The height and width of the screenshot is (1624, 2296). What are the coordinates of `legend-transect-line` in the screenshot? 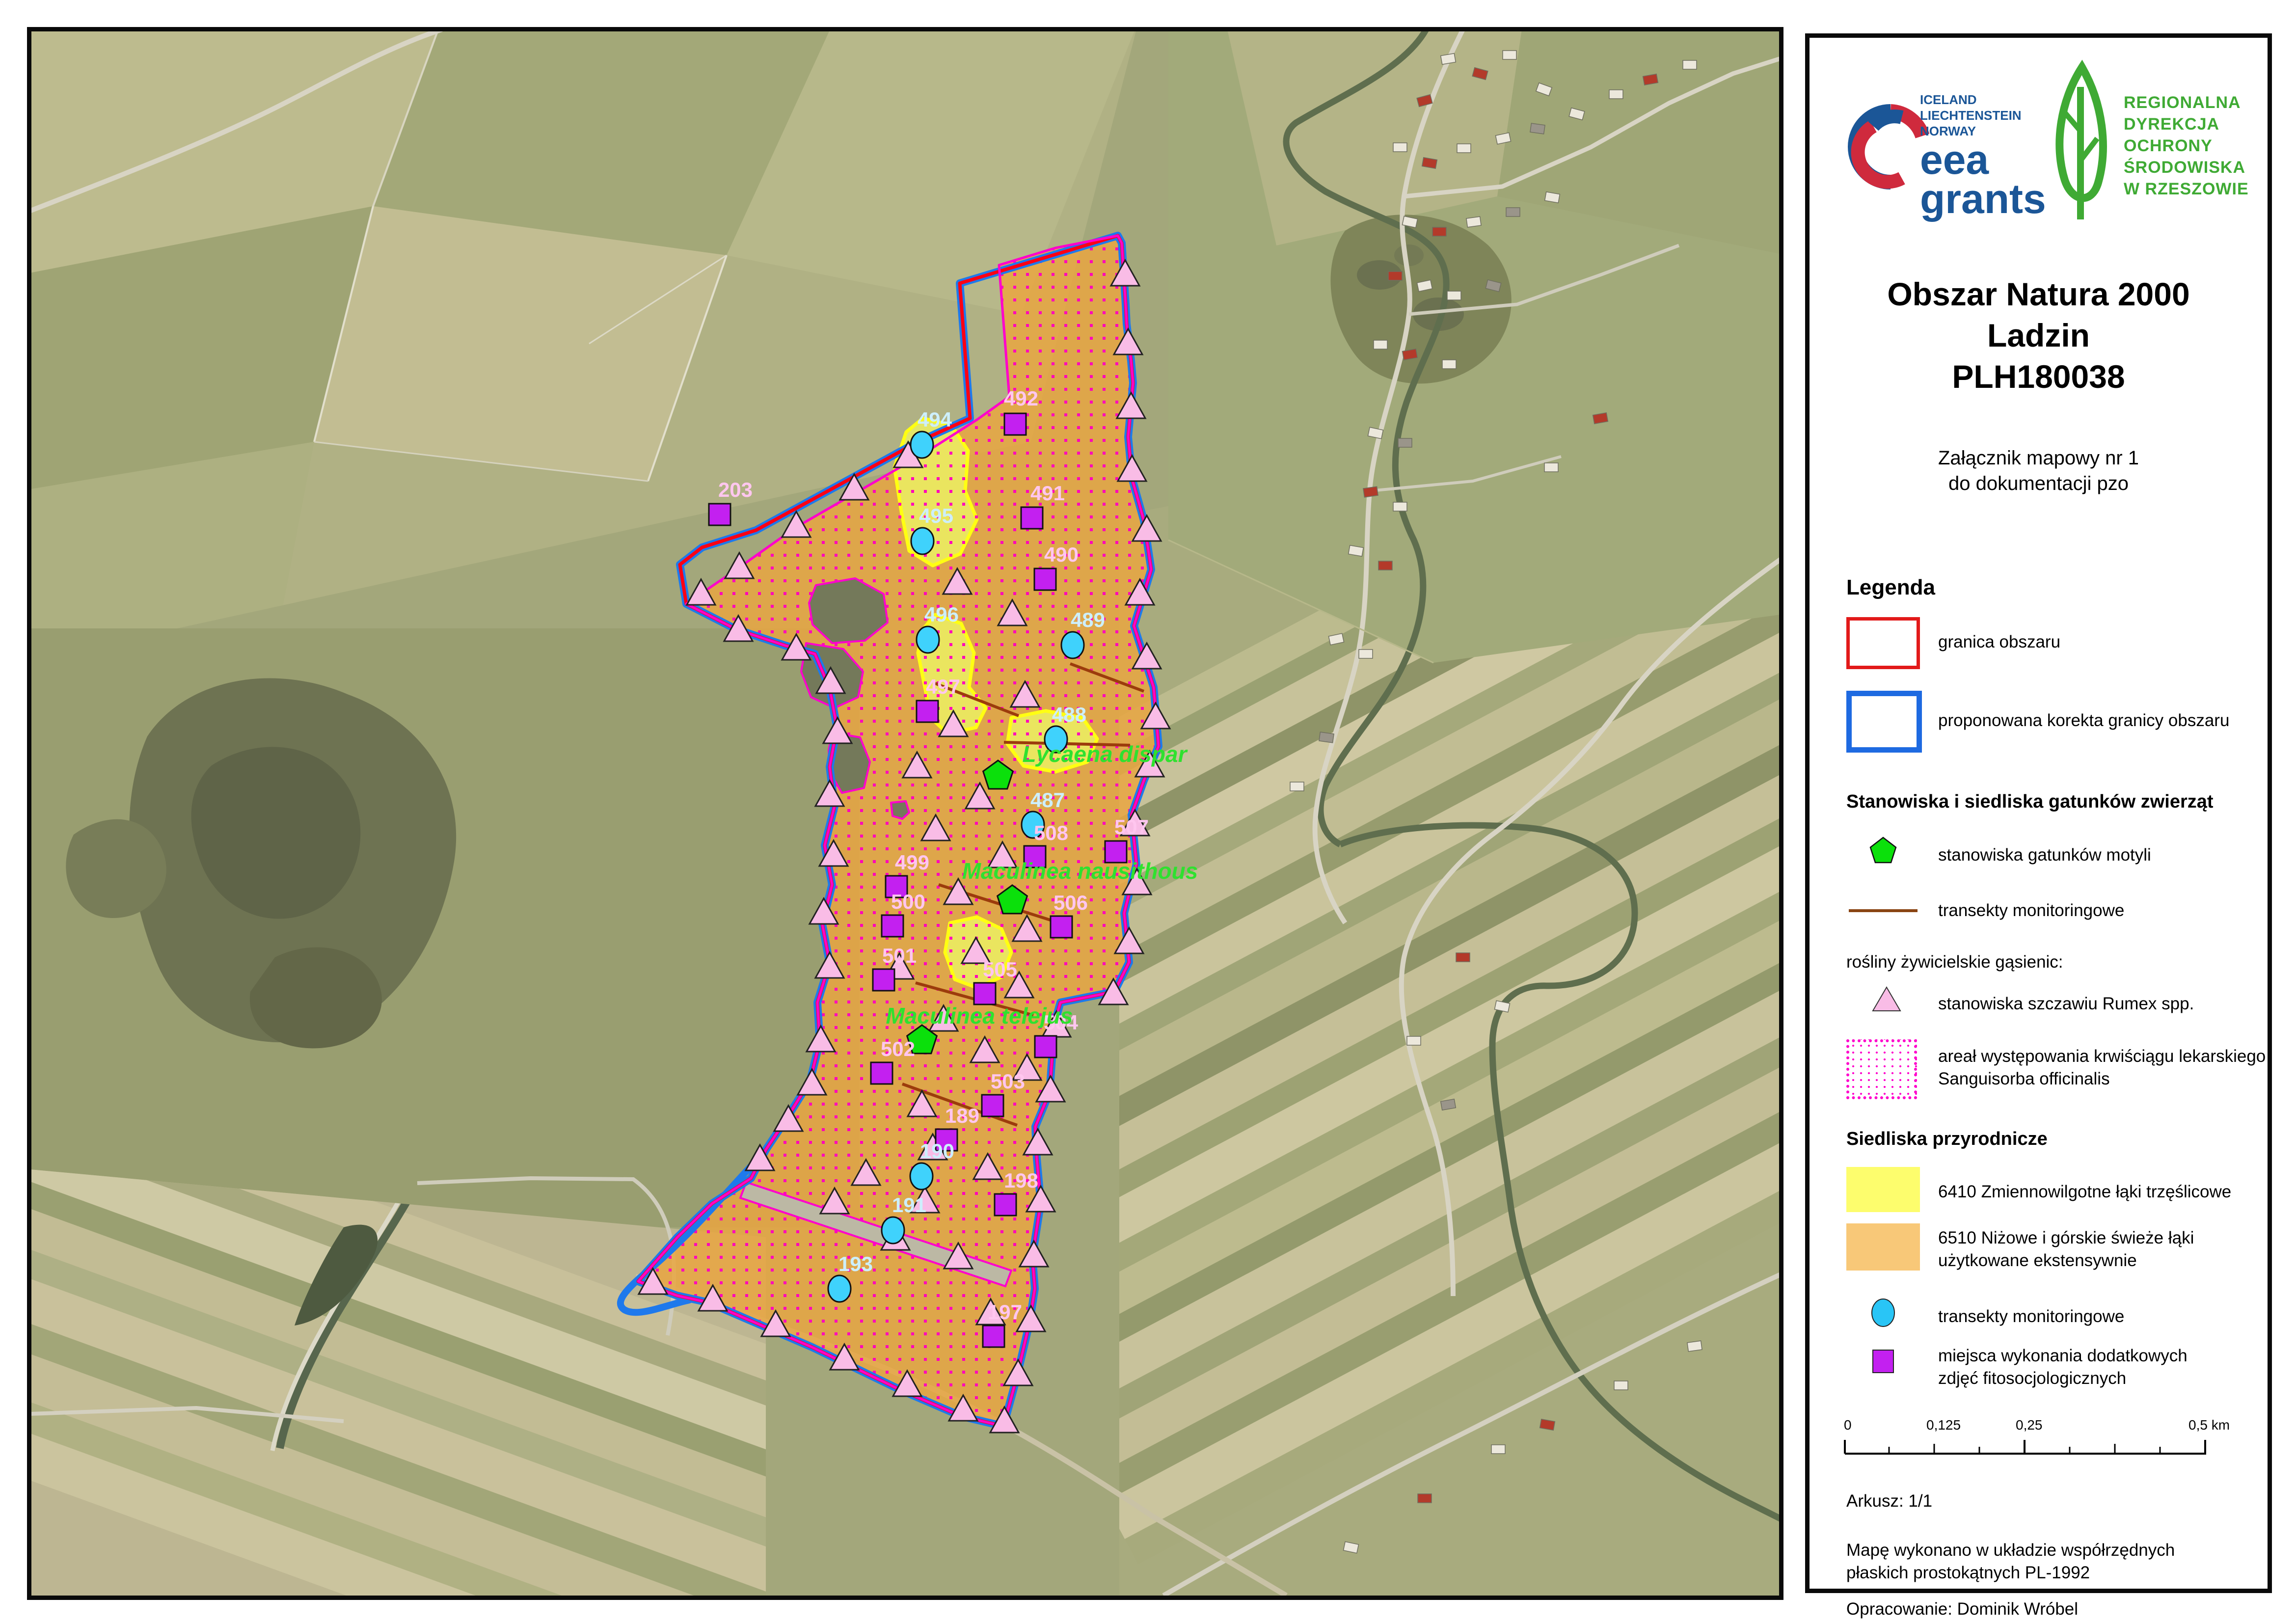 It's located at (1883, 910).